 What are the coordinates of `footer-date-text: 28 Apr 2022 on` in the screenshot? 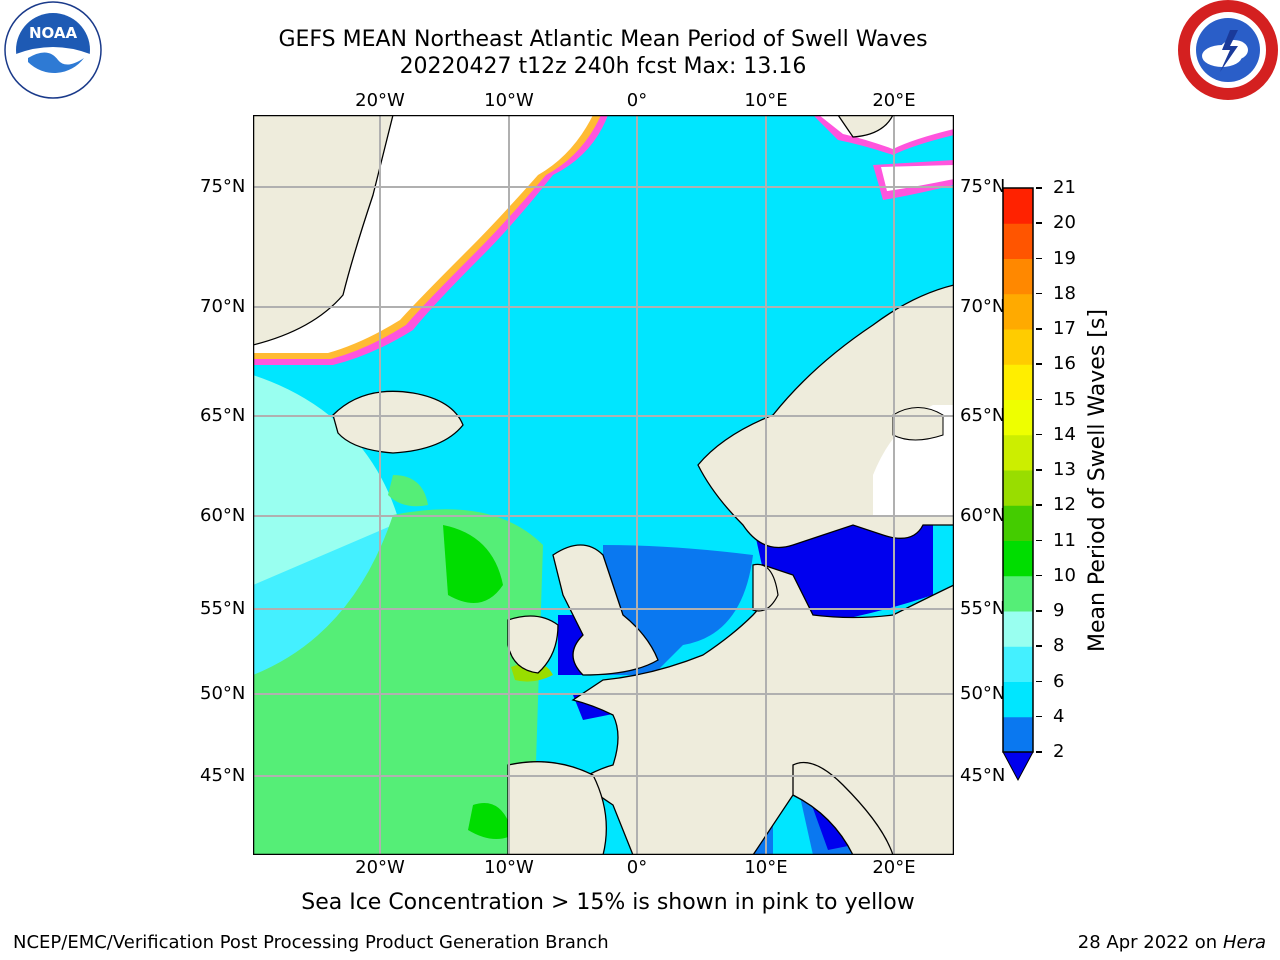 It's located at (1150, 942).